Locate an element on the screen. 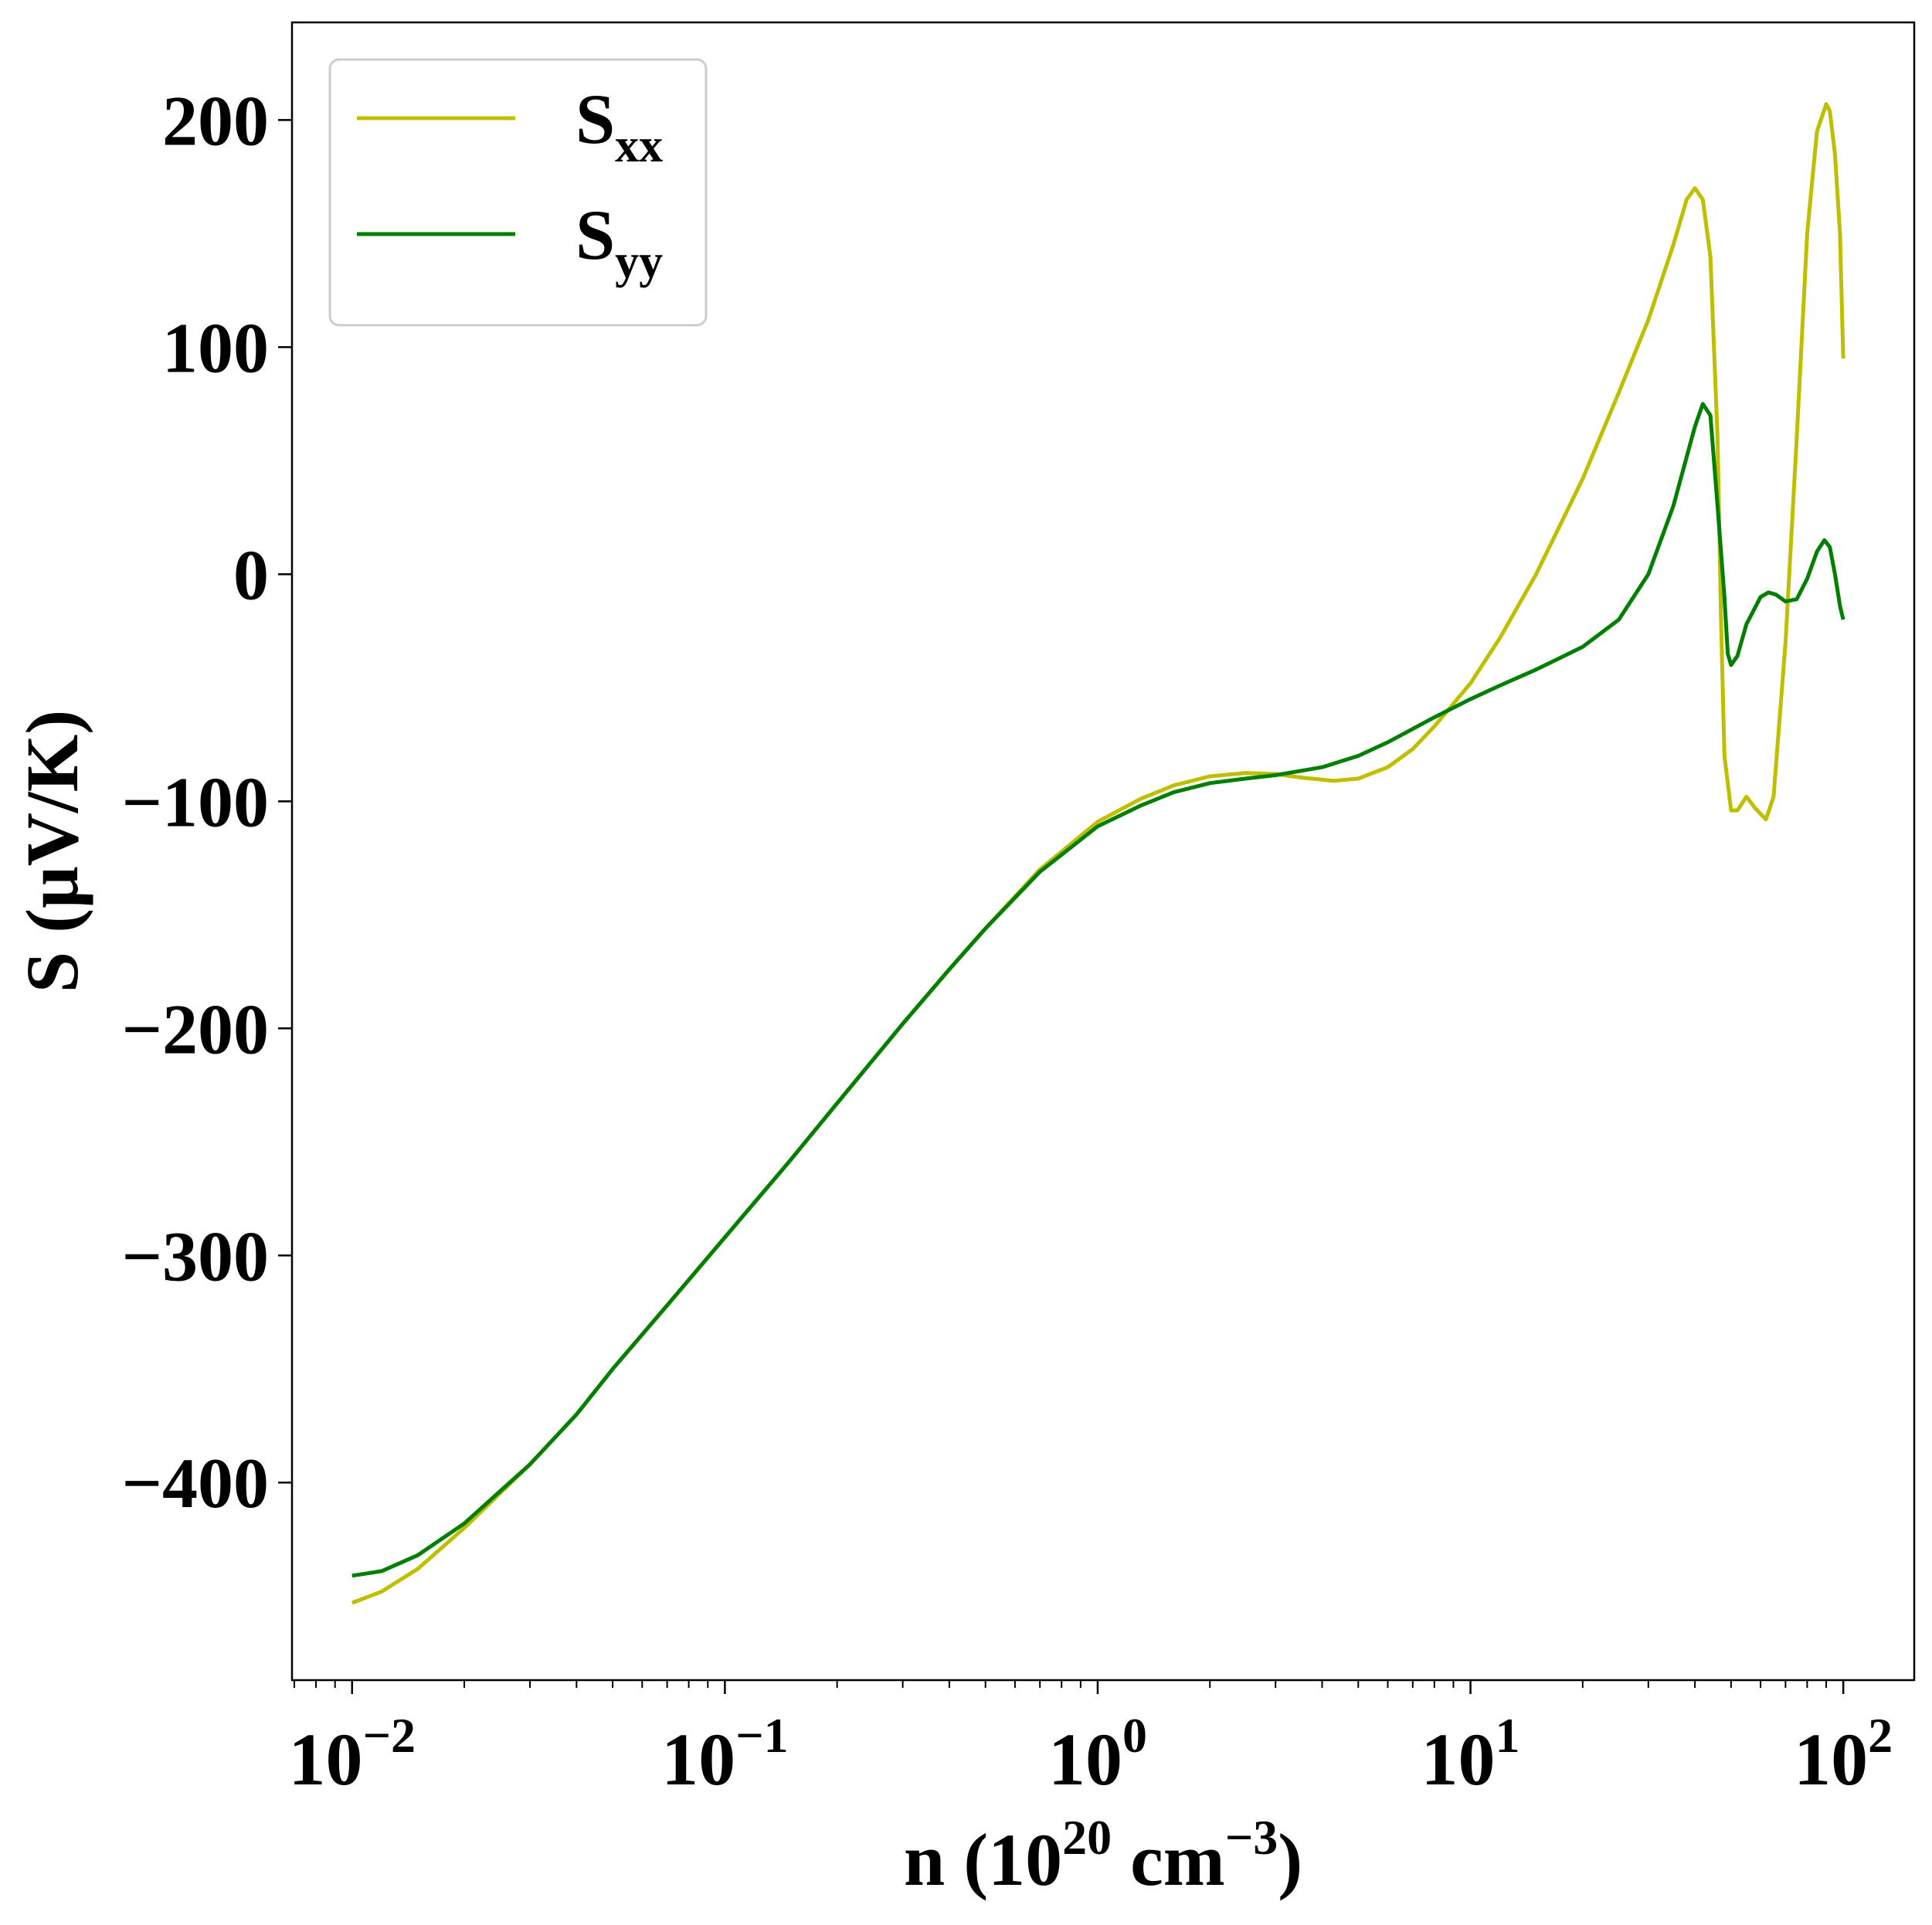 The width and height of the screenshot is (1932, 1925). x-label-sup2: −3 is located at coordinates (1252, 1837).